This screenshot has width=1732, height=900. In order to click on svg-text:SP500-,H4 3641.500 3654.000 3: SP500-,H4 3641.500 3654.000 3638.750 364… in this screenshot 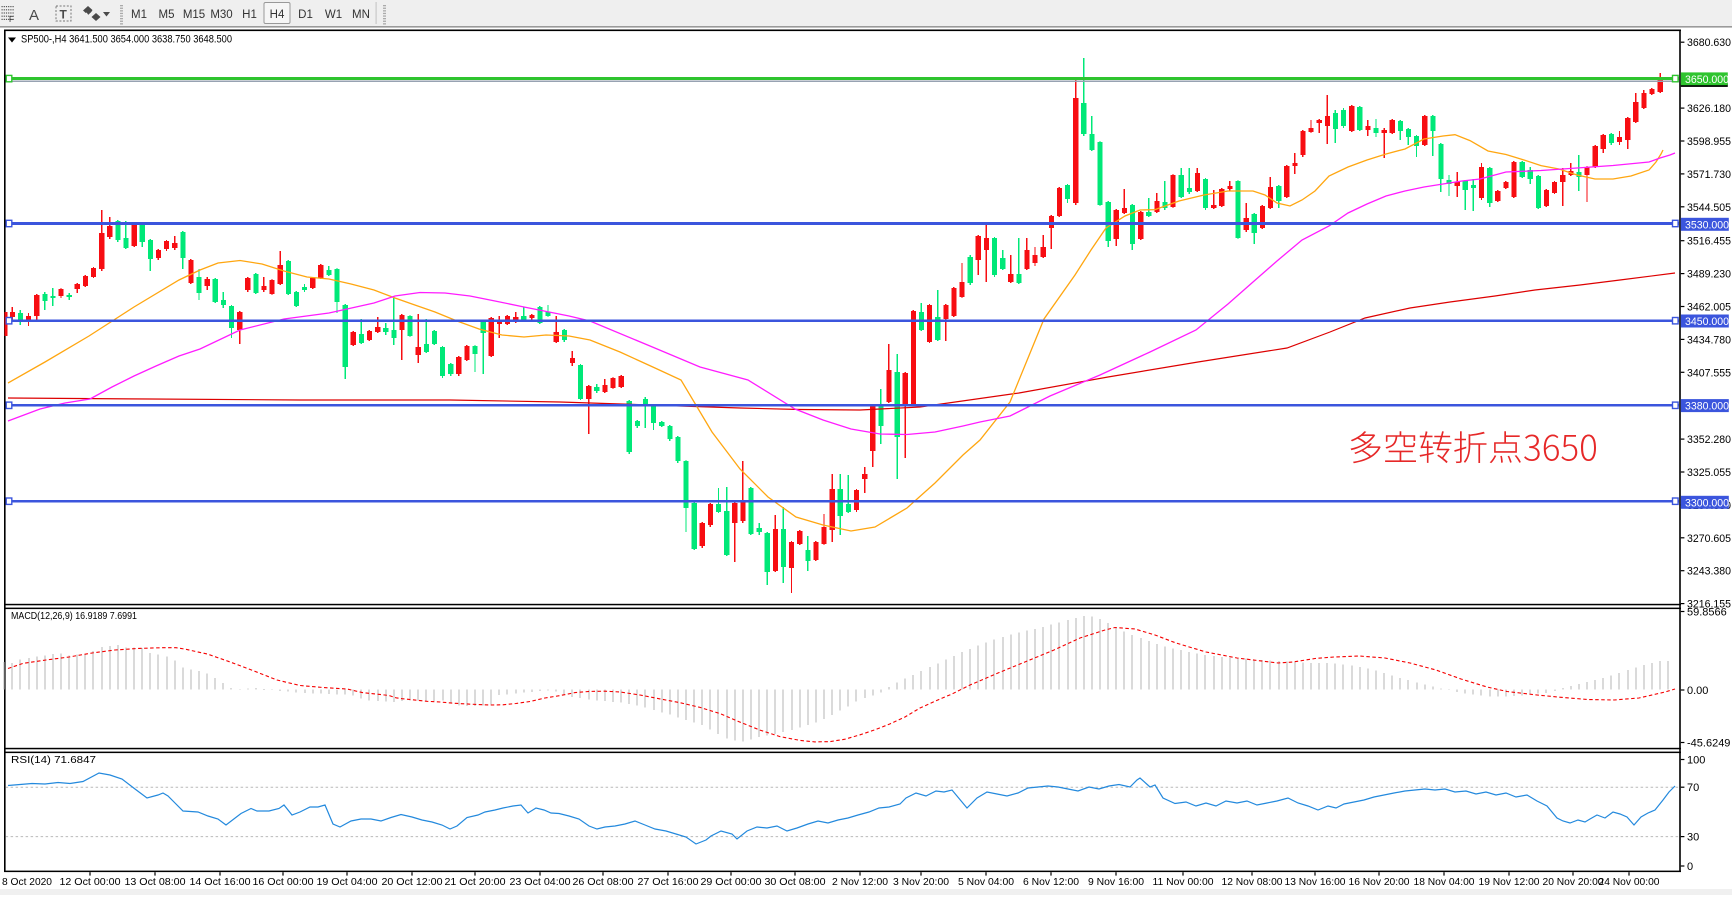, I will do `click(126, 40)`.